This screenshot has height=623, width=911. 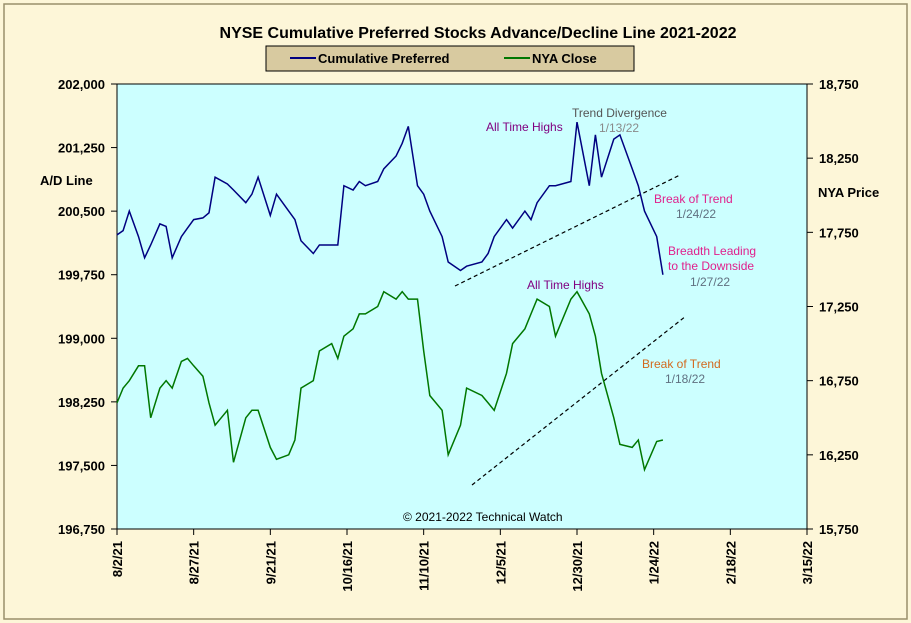 What do you see at coordinates (730, 562) in the screenshot?
I see `x-tick-label: 2/18/22` at bounding box center [730, 562].